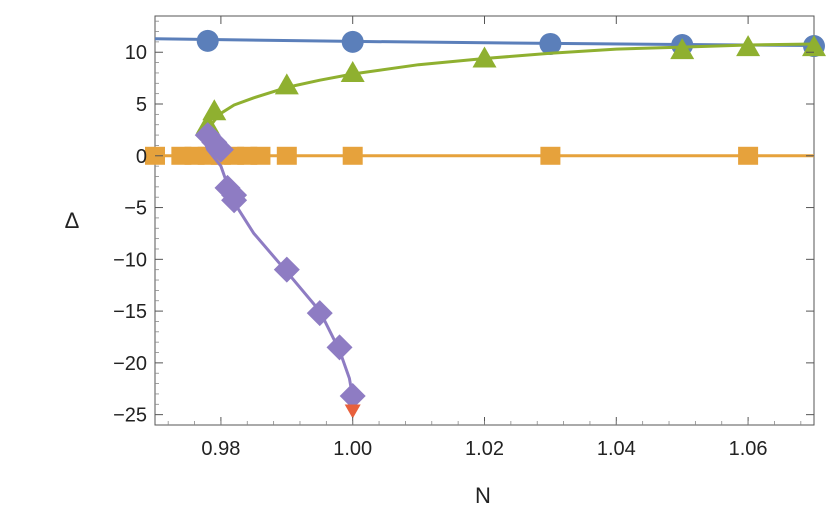 This screenshot has height=520, width=830. Describe the element at coordinates (748, 449) in the screenshot. I see `x-tick-label: 1.06` at that location.